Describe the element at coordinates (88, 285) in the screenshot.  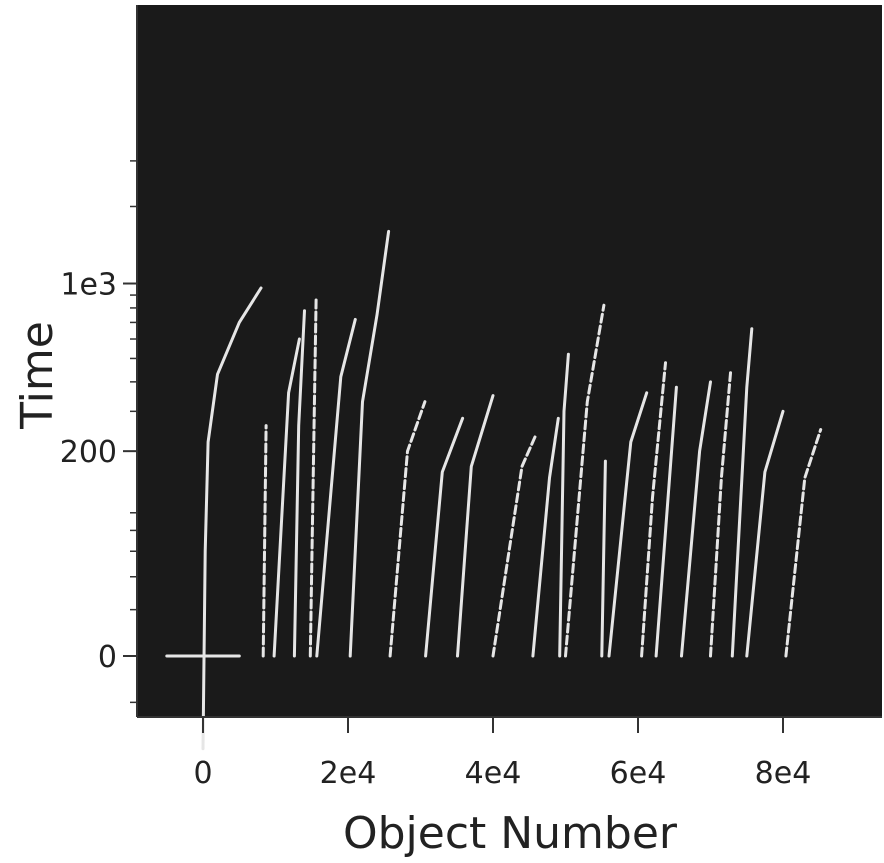
I see `y-tick-label: 1e3` at that location.